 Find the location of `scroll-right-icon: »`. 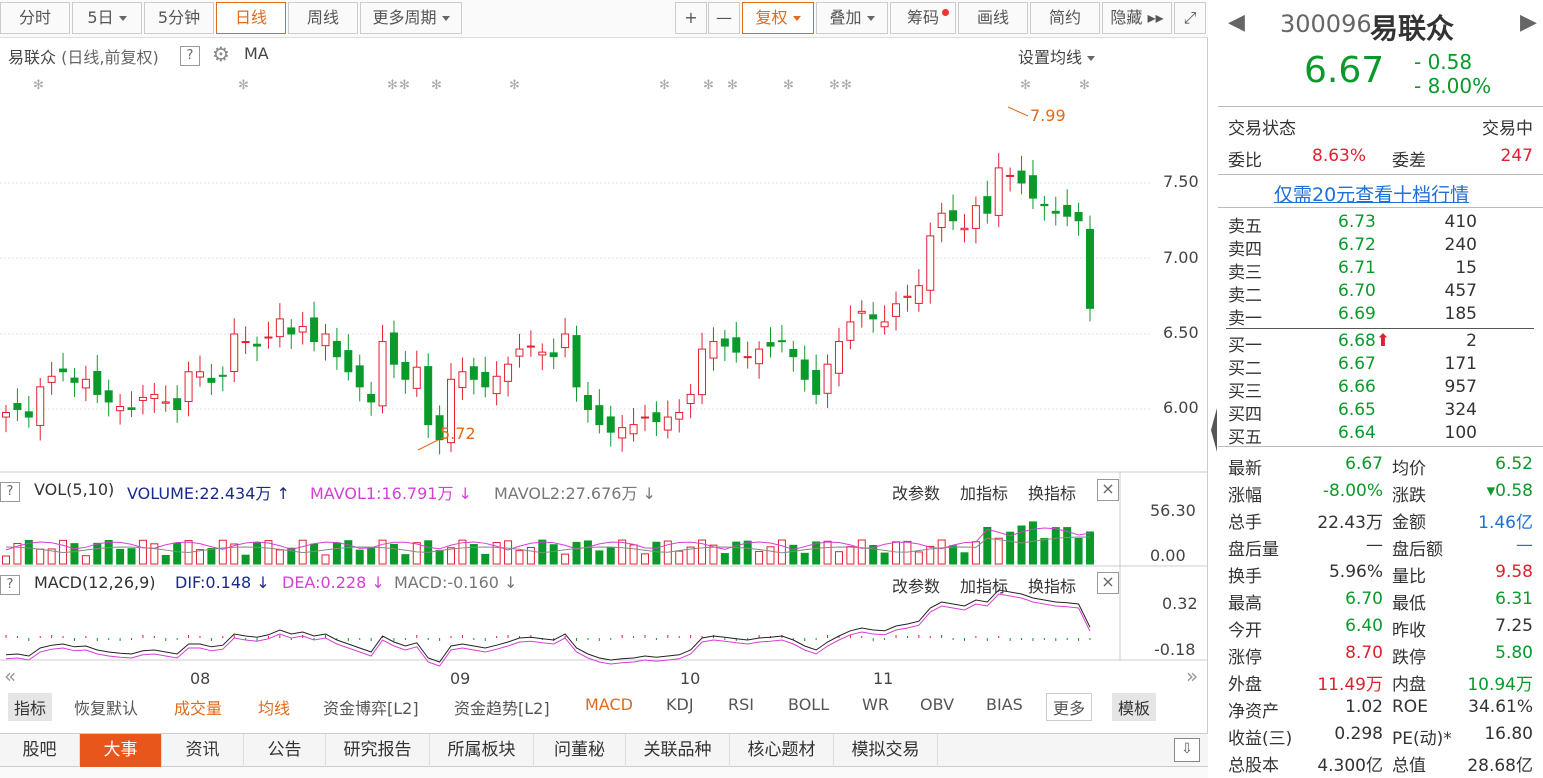

scroll-right-icon: » is located at coordinates (1192, 676).